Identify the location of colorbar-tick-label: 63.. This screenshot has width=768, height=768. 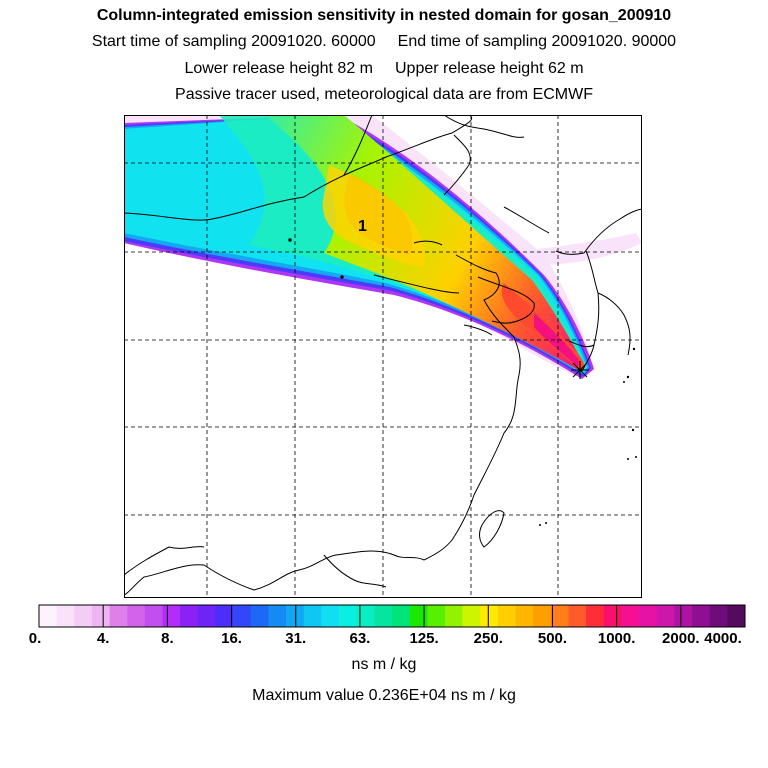
(360, 638).